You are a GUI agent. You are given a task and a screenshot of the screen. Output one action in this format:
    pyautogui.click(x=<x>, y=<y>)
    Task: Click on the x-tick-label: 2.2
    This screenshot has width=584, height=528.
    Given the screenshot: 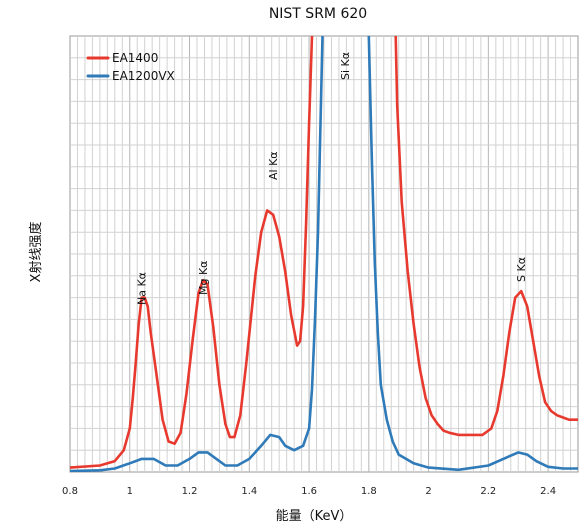 What is the action you would take?
    pyautogui.click(x=488, y=491)
    